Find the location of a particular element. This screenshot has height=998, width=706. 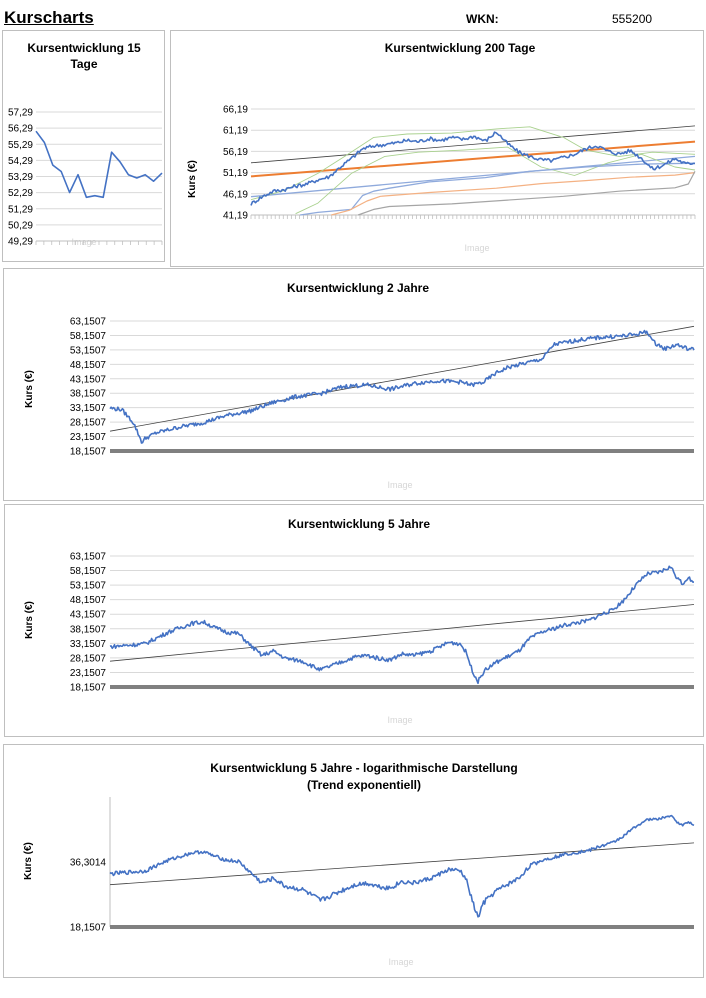

series-trend-unten is located at coordinates (473, 176).